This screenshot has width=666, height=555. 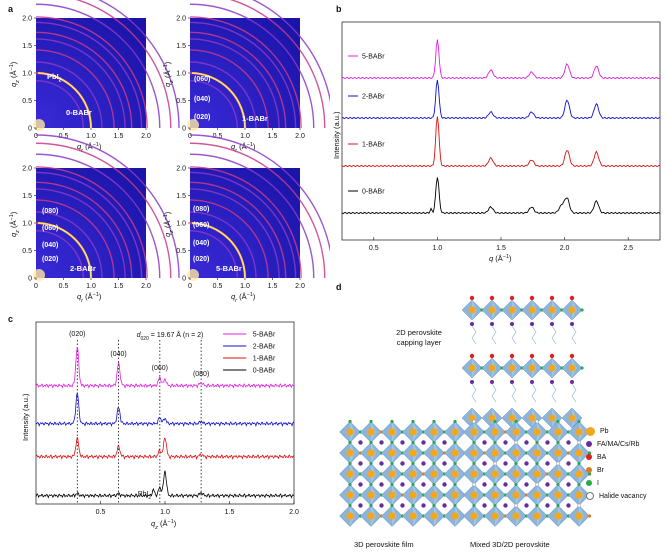 What do you see at coordinates (15, 74) in the screenshot?
I see `y-axis-label: qz (Å−1)` at bounding box center [15, 74].